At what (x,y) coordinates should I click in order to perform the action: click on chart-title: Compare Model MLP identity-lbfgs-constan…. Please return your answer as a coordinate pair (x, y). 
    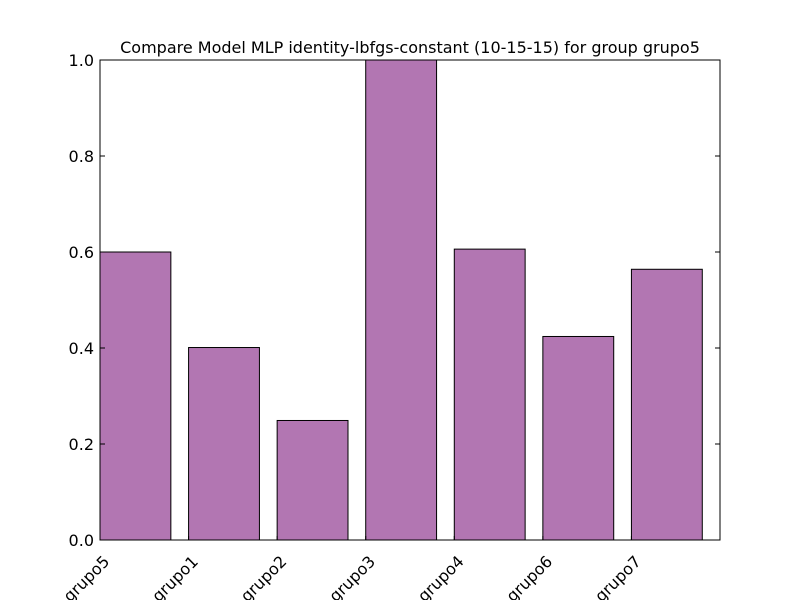
    Looking at the image, I should click on (410, 47).